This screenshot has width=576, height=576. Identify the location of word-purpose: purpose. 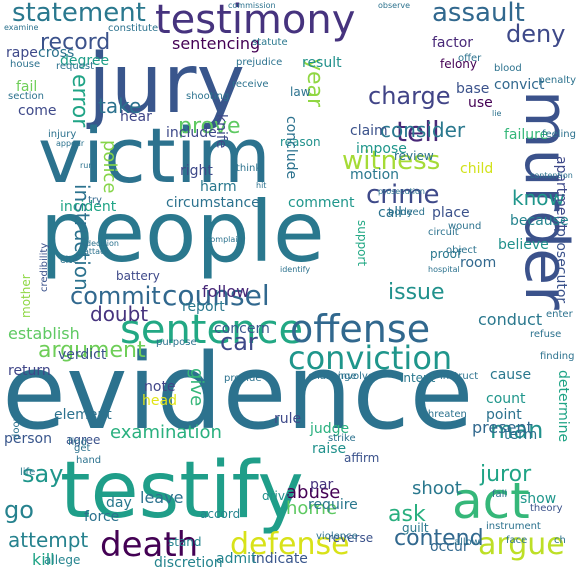
(176, 342).